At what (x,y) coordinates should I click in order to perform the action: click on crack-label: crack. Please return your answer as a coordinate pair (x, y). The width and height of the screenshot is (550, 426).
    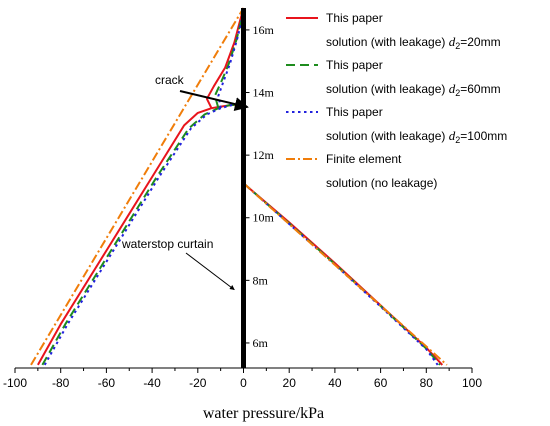
    Looking at the image, I should click on (170, 80).